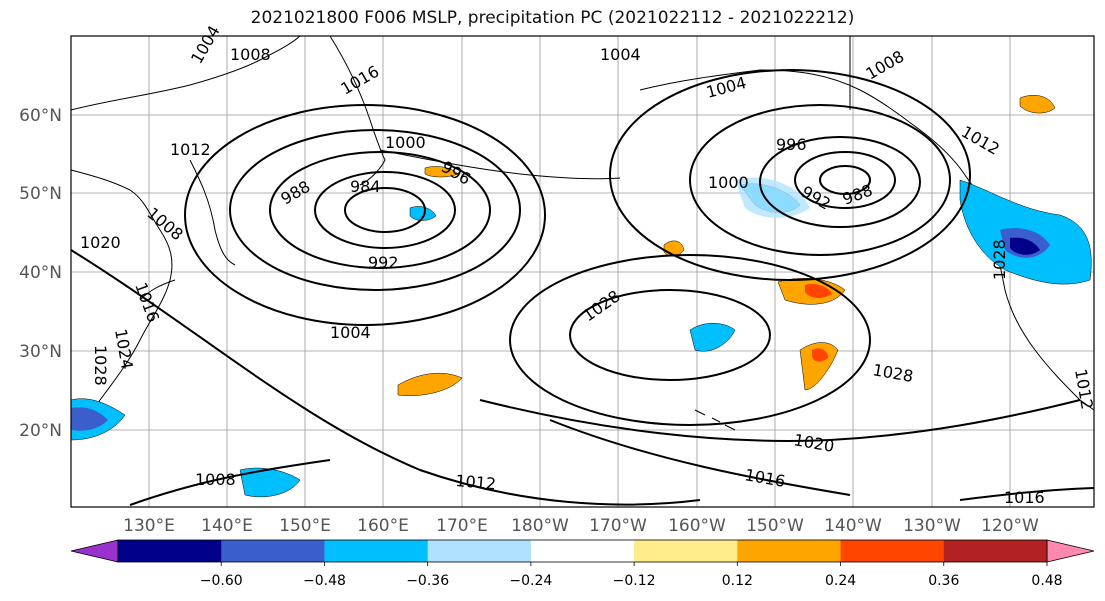  I want to click on precip-blob-red1, so click(818, 291).